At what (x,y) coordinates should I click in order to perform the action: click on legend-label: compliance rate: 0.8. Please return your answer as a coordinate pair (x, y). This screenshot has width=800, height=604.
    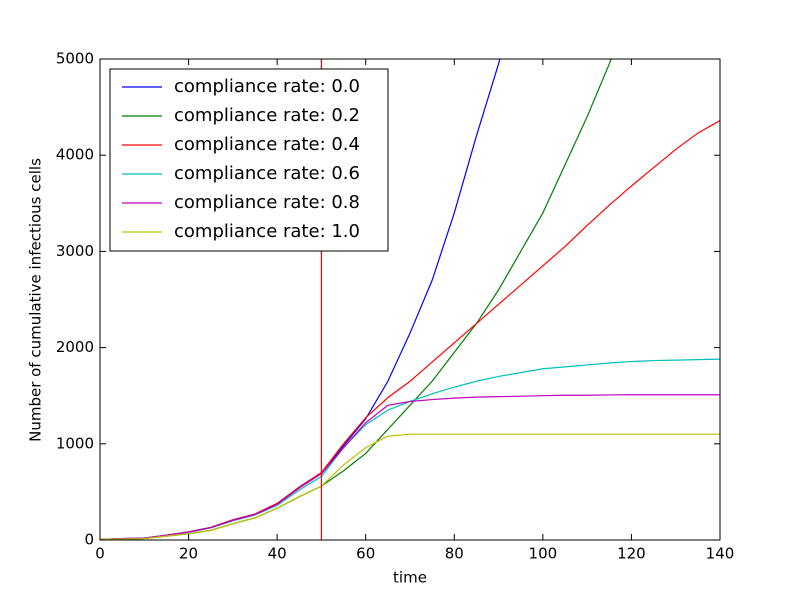
    Looking at the image, I should click on (267, 202).